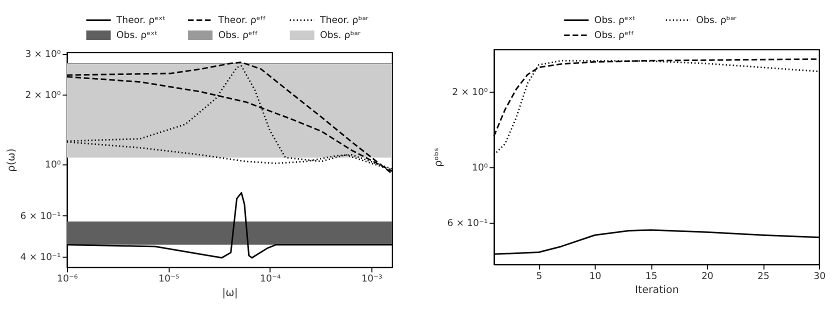  I want to click on x-tick-label: 25, so click(764, 276).